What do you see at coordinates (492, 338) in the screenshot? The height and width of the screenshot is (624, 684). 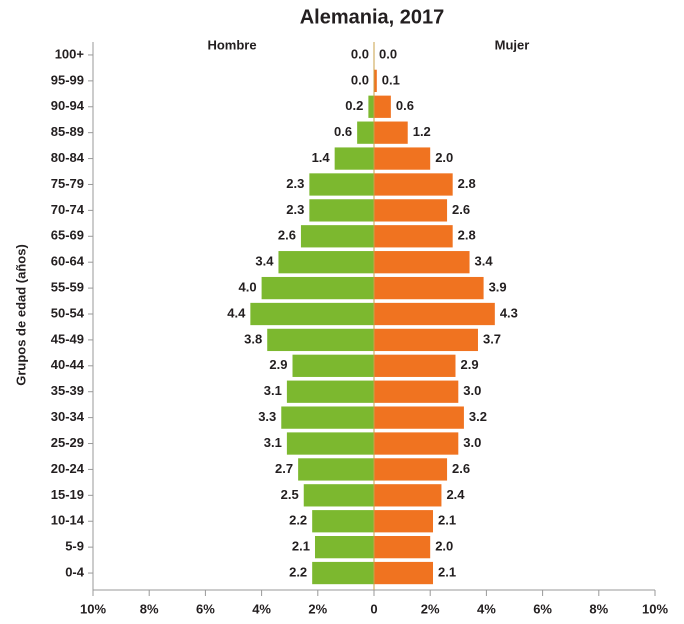 I see `data-label: 3.7` at bounding box center [492, 338].